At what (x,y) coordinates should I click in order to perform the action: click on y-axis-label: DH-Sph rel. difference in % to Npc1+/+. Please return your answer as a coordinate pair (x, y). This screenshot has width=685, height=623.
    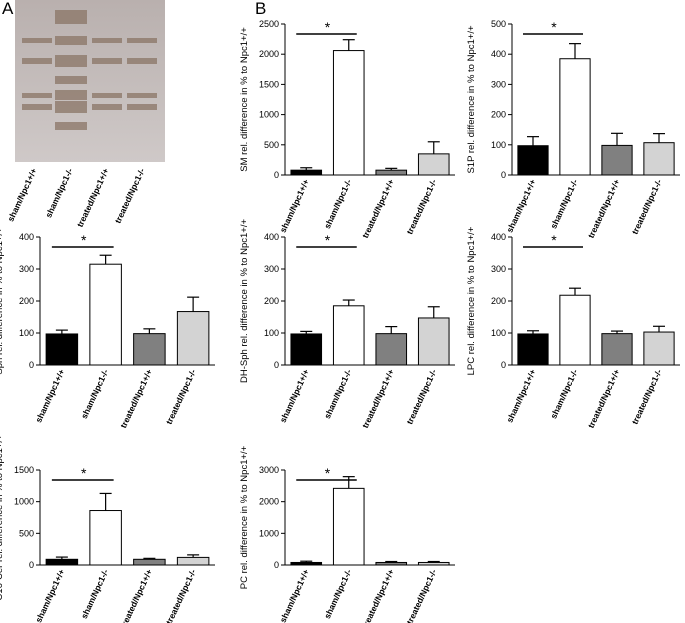
    Looking at the image, I should click on (244, 301).